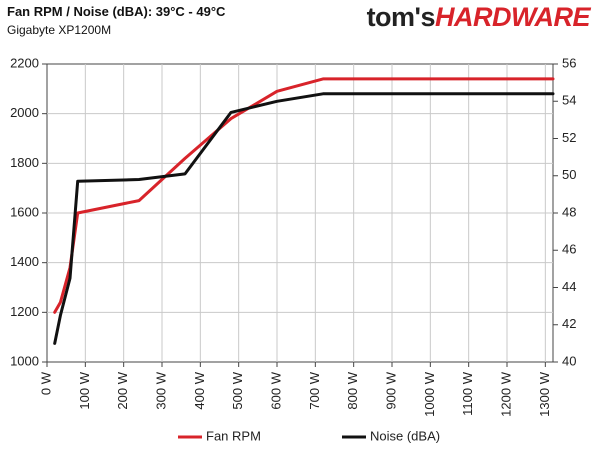 Image resolution: width=600 pixels, height=450 pixels. What do you see at coordinates (45, 383) in the screenshot?
I see `x-tick-label: 0 W` at bounding box center [45, 383].